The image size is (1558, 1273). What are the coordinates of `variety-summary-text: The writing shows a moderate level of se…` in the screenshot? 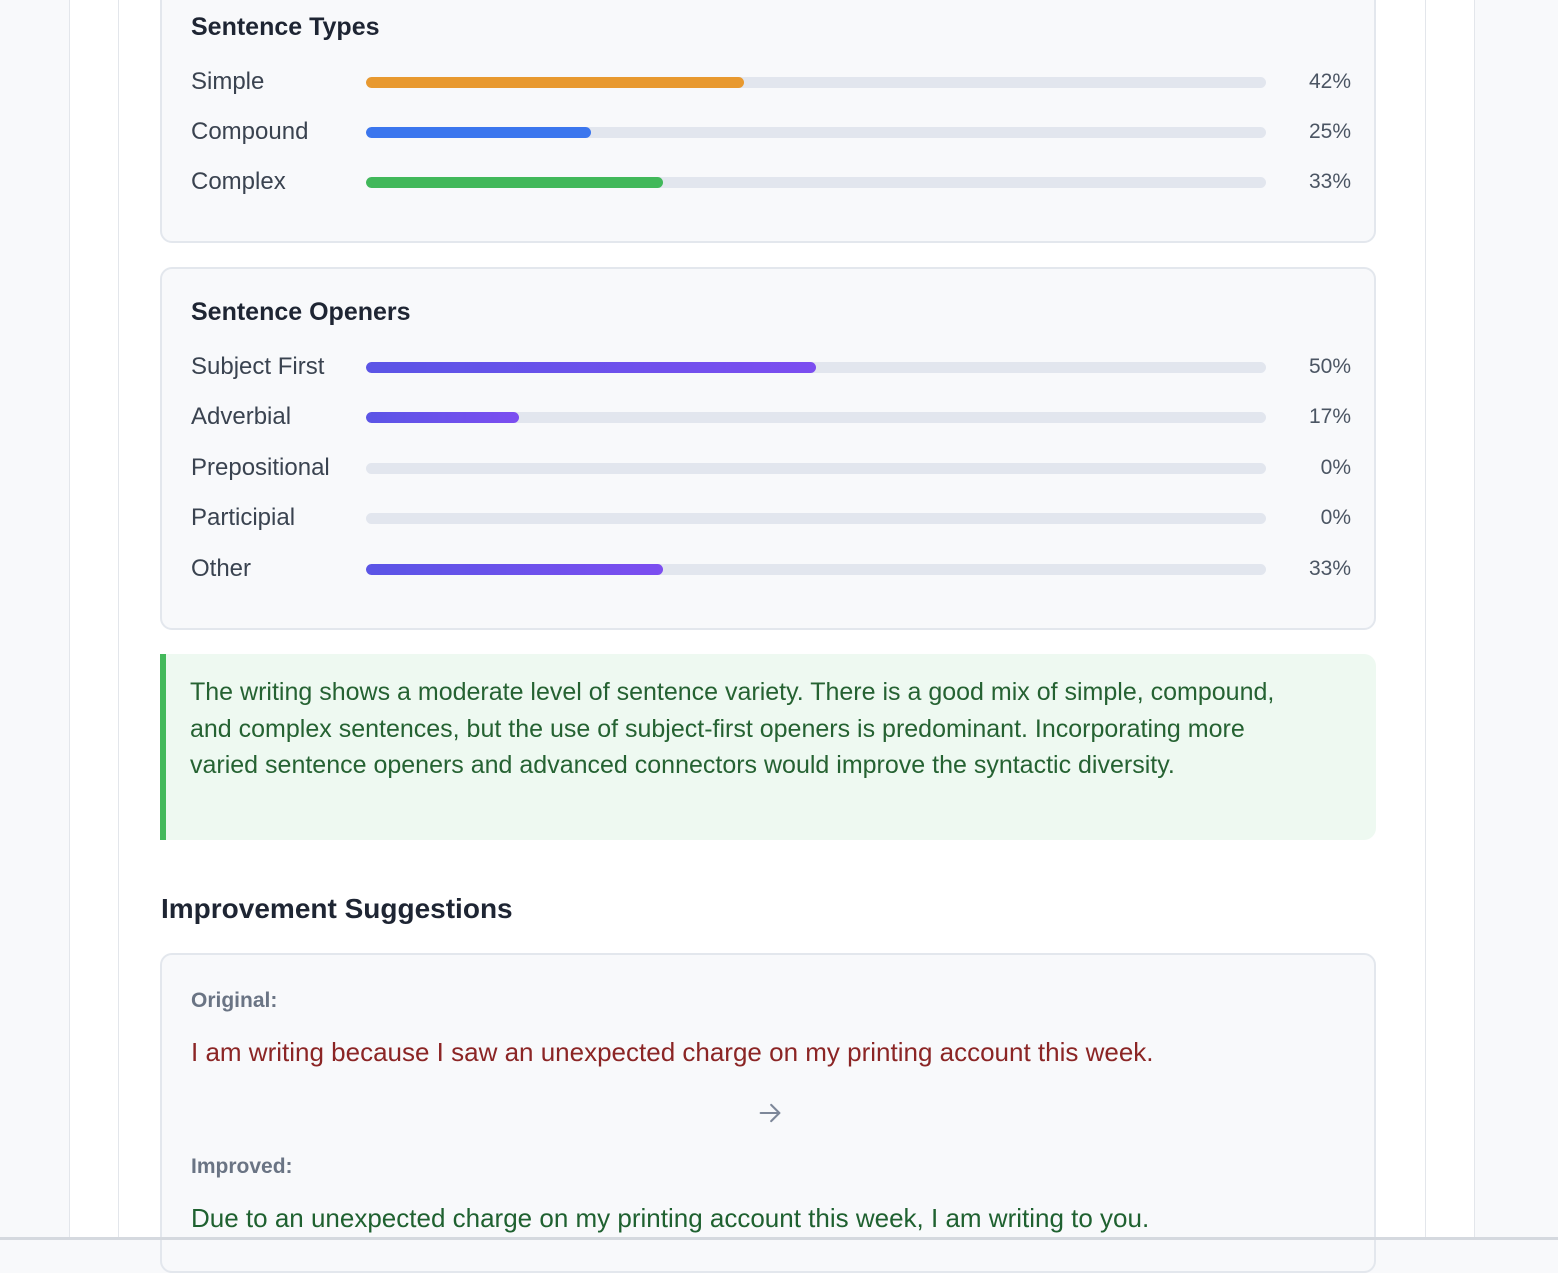 It's located at (732, 728).